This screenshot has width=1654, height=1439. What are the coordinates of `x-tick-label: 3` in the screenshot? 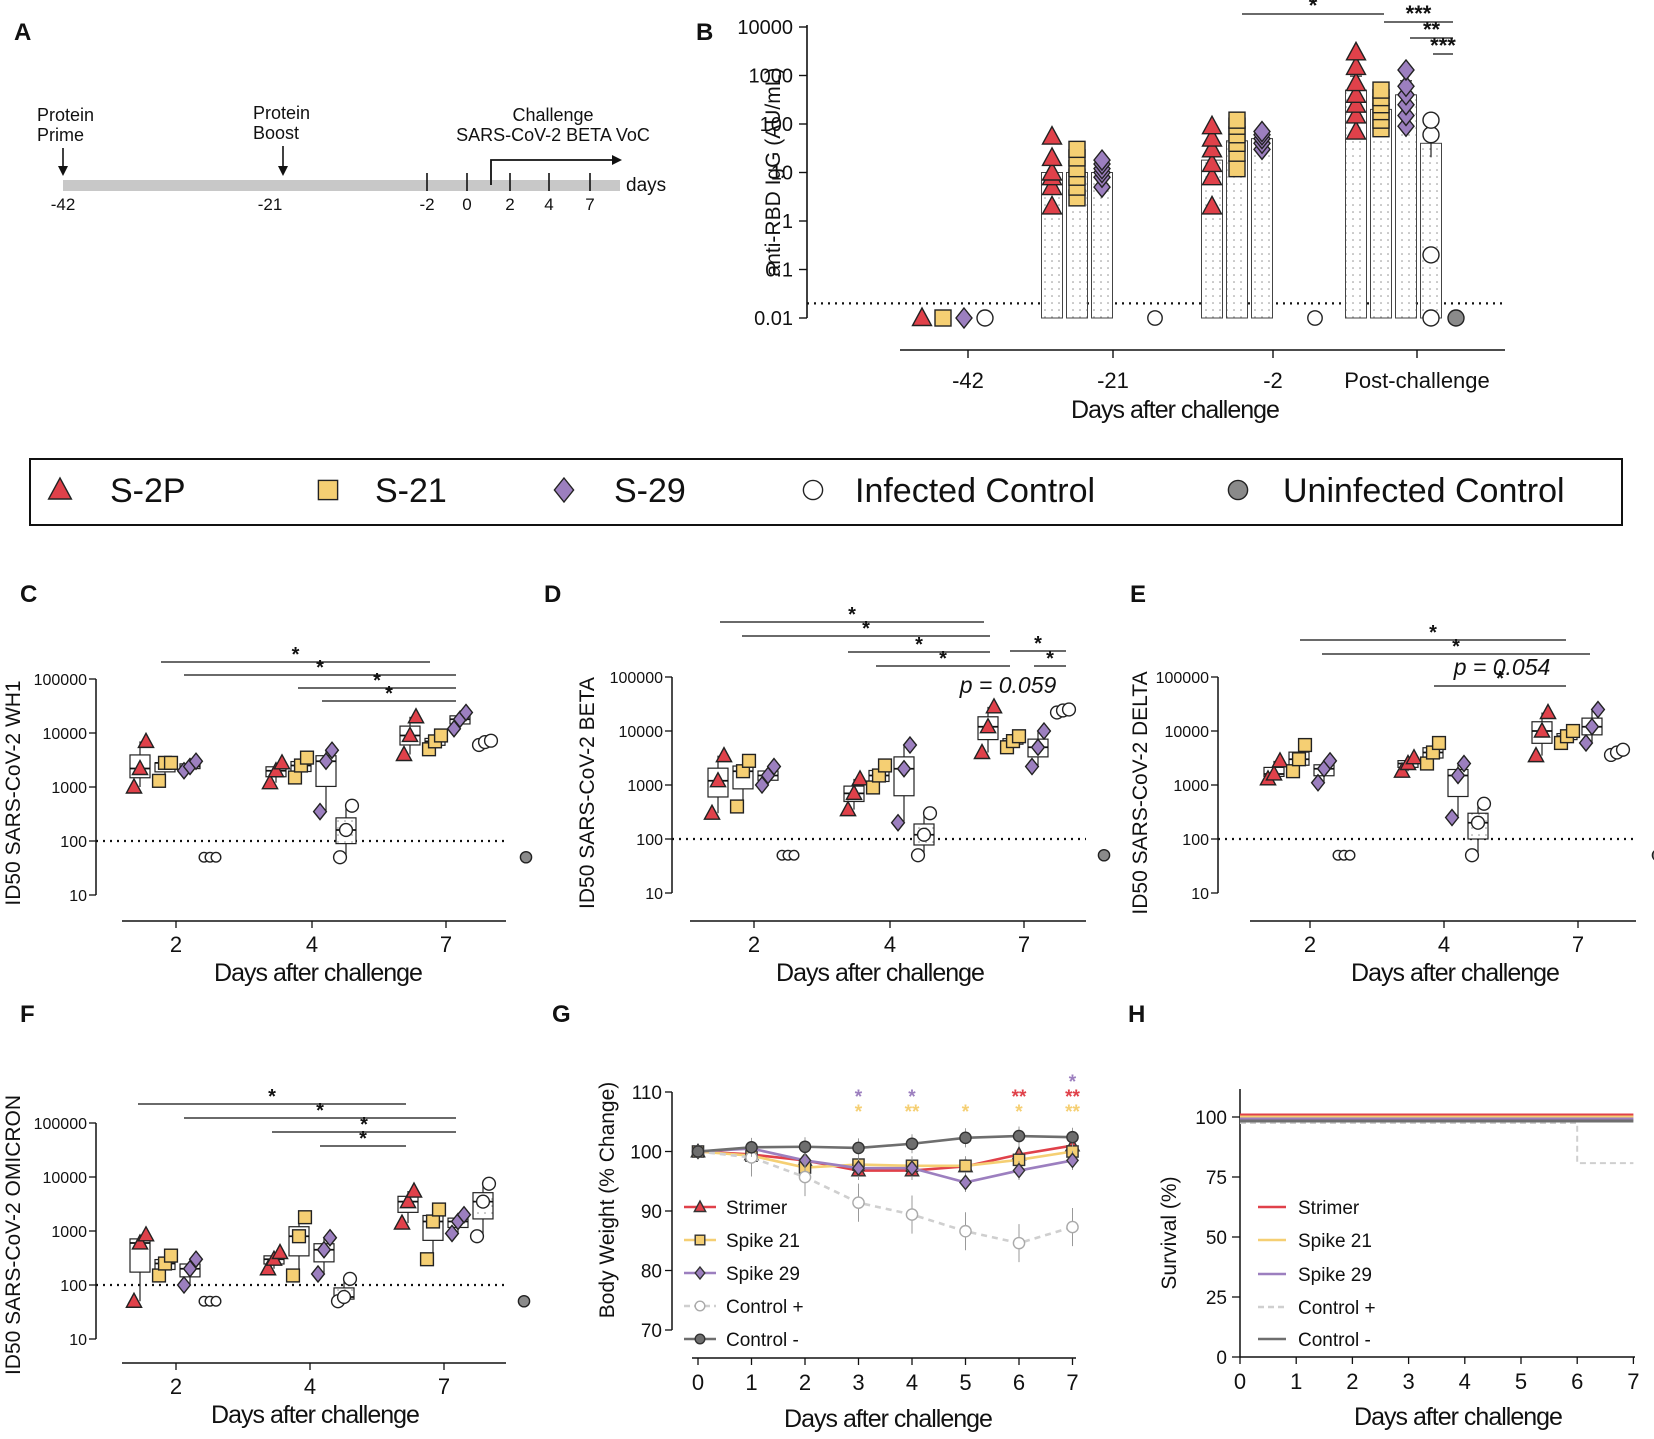 It's located at (858, 1382).